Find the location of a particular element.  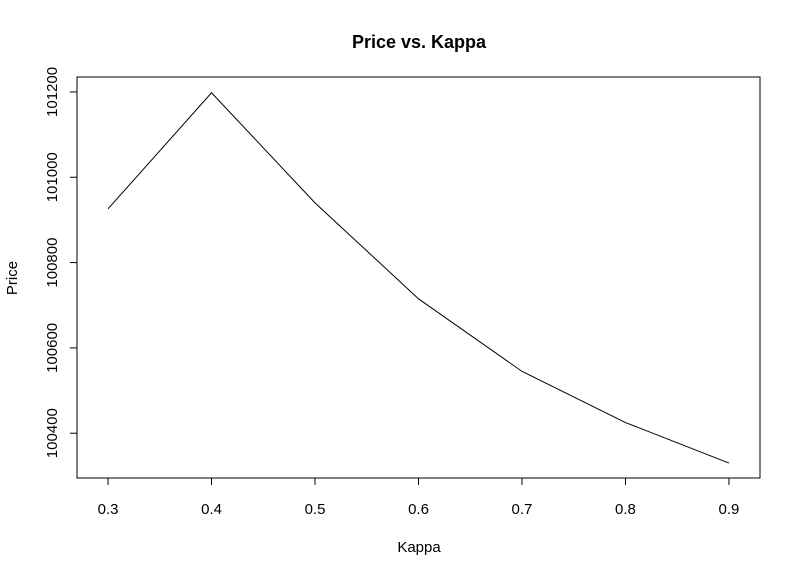

x-ticks: 0.3 0.4 0.5 0.6 0.7 0.8 0.9 is located at coordinates (419, 498).